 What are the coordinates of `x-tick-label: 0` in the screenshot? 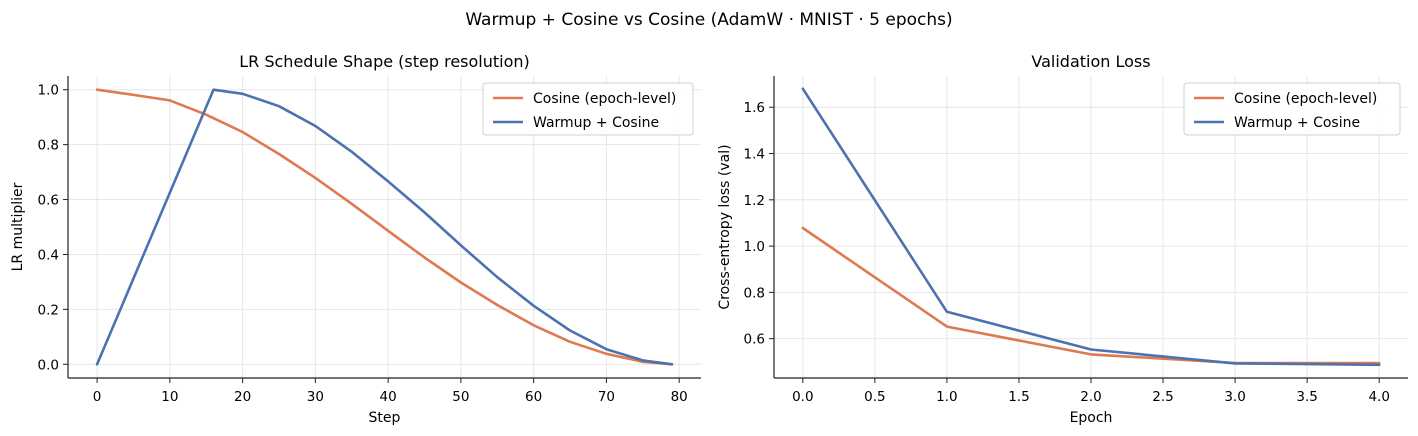 It's located at (97, 397).